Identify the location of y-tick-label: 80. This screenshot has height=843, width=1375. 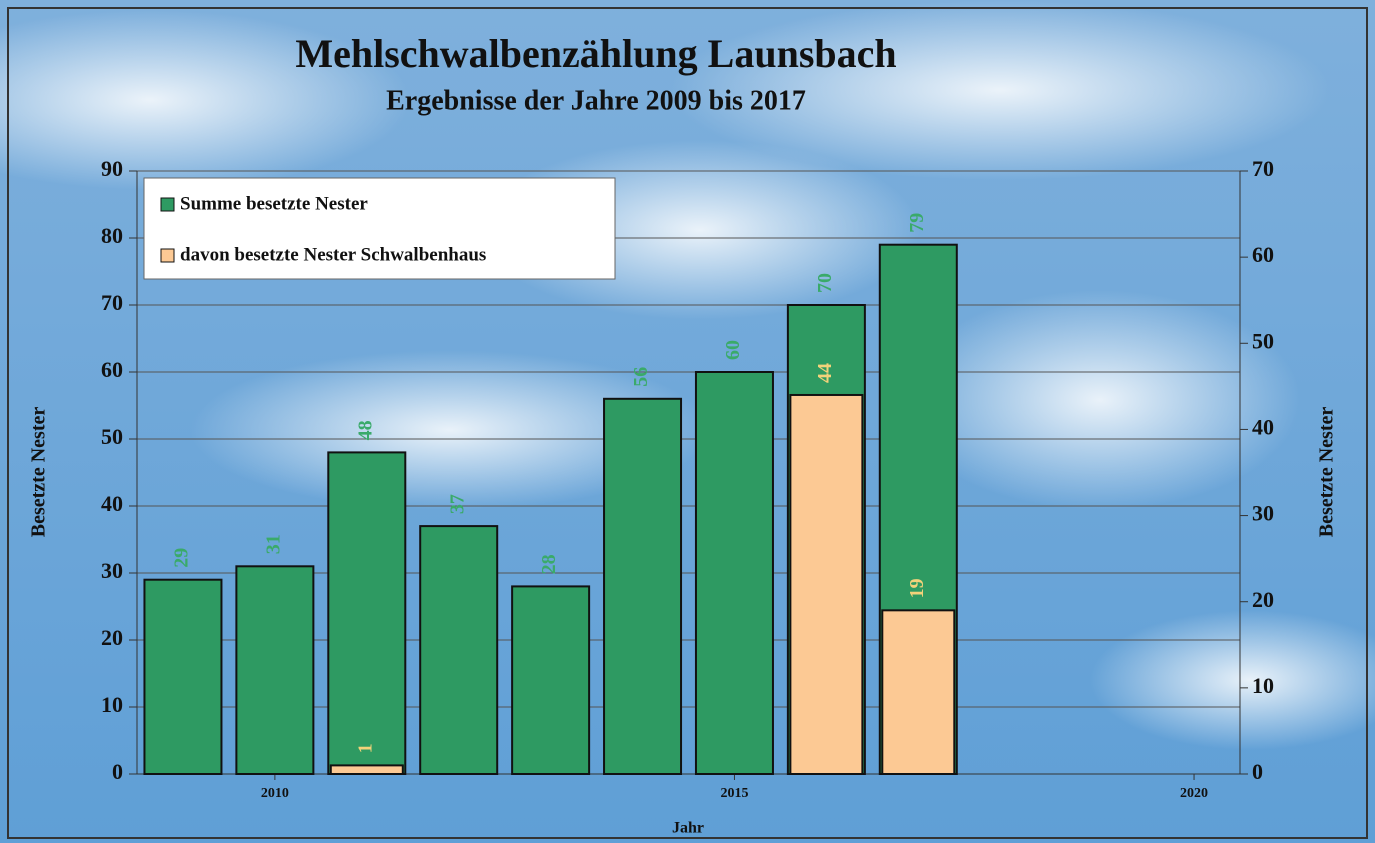
(112, 235).